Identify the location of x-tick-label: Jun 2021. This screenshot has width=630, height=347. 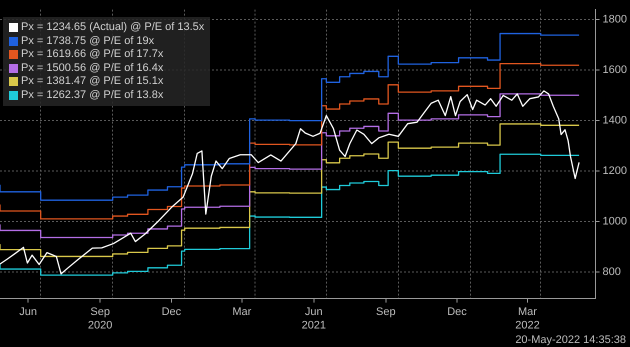
(314, 319).